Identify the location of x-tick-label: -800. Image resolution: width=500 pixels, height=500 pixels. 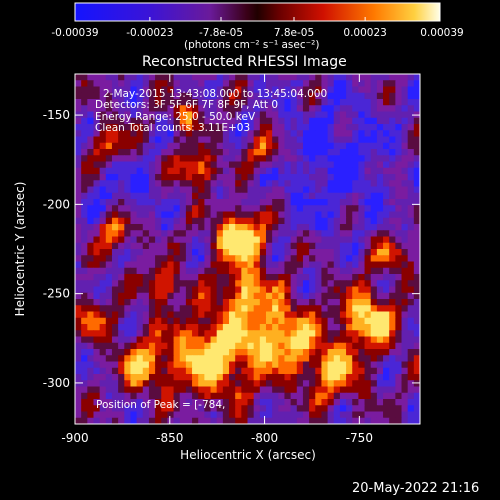
(264, 438).